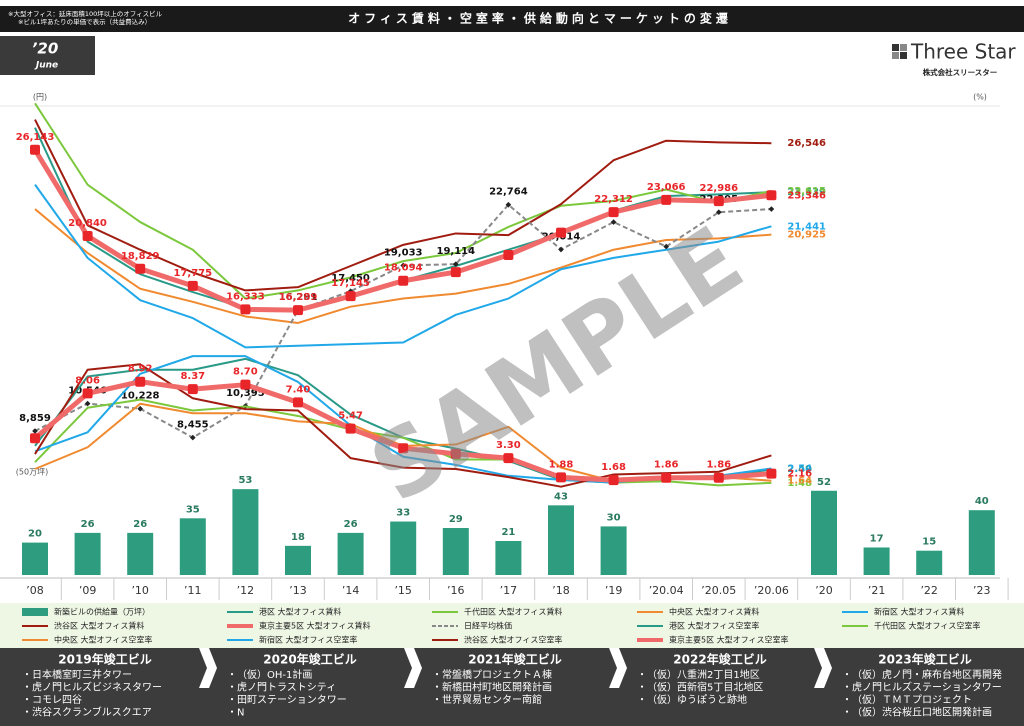 This screenshot has width=1024, height=726. Describe the element at coordinates (351, 590) in the screenshot. I see `x-tick-label: ’14` at that location.